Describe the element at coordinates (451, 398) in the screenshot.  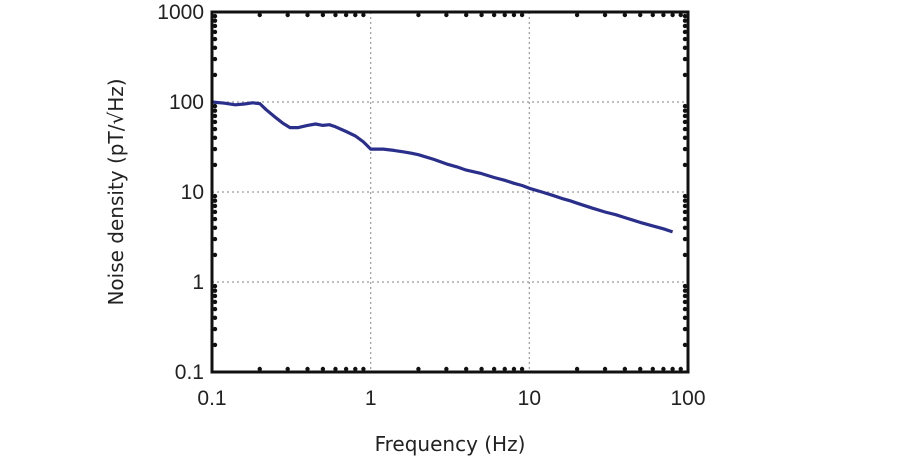
I see `x-tick-labels: 0.1 1 10 100` at that location.